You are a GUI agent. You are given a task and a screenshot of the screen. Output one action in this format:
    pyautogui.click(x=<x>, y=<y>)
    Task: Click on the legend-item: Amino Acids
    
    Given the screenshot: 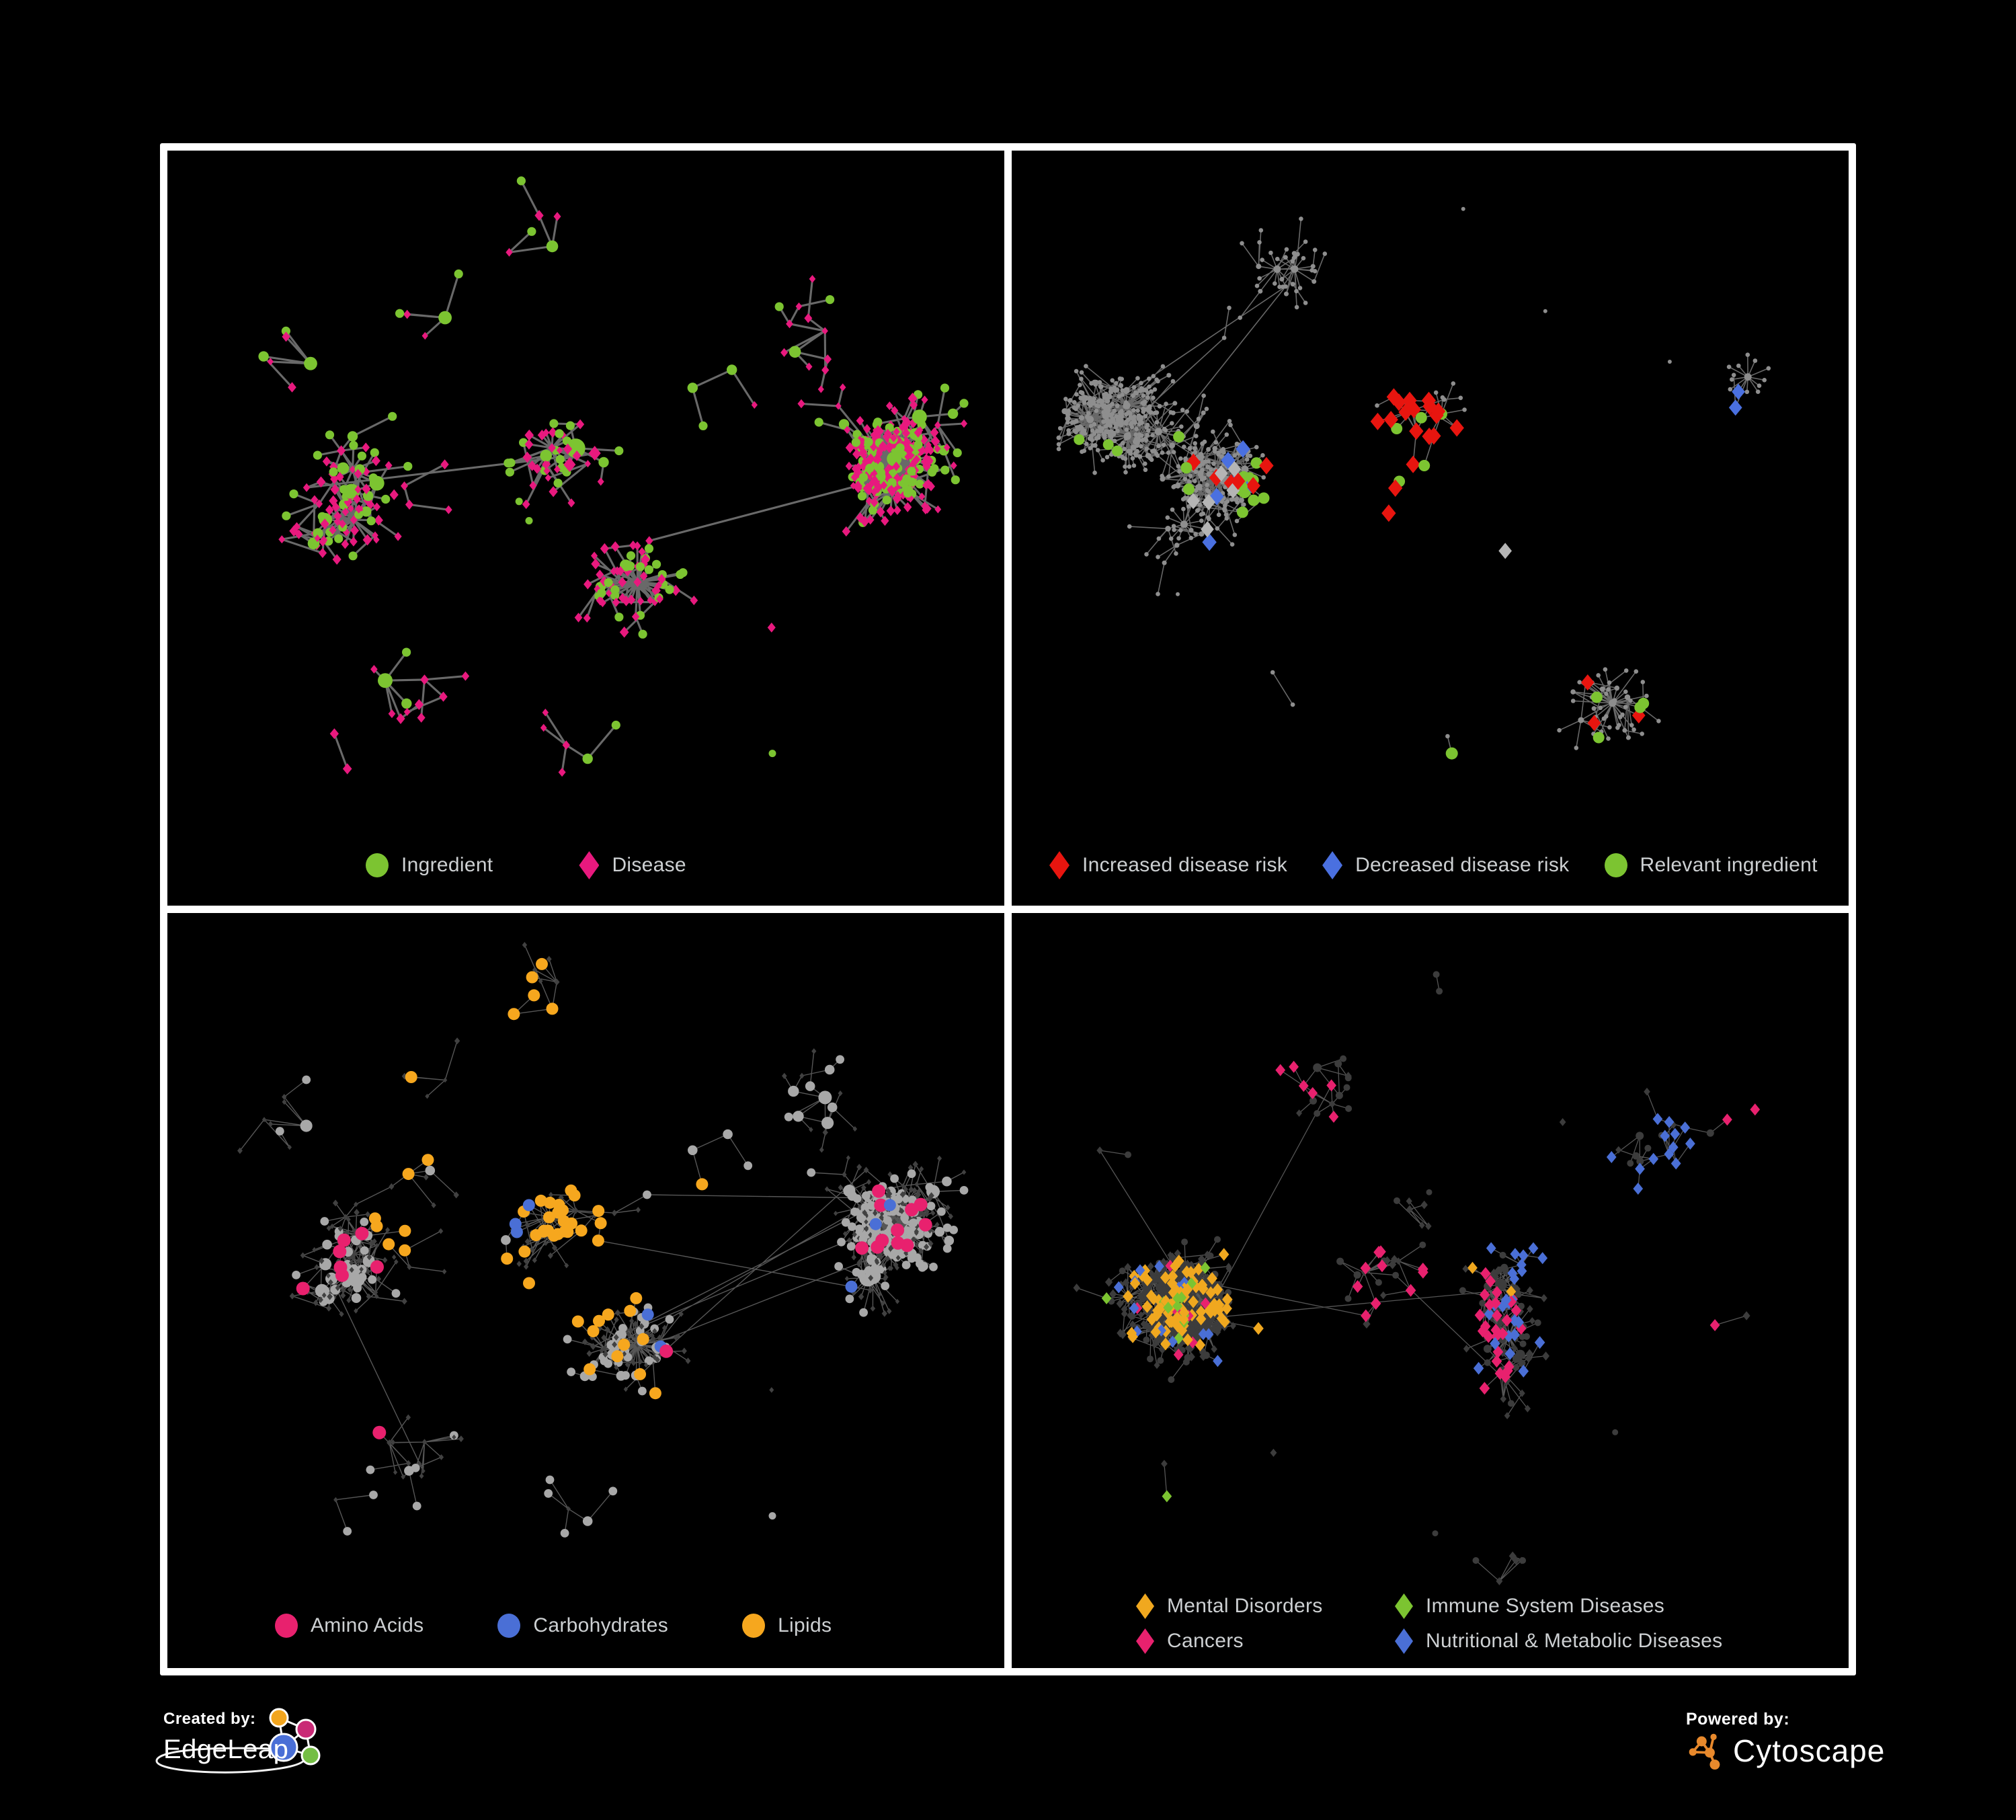 What is the action you would take?
    pyautogui.click(x=349, y=1626)
    